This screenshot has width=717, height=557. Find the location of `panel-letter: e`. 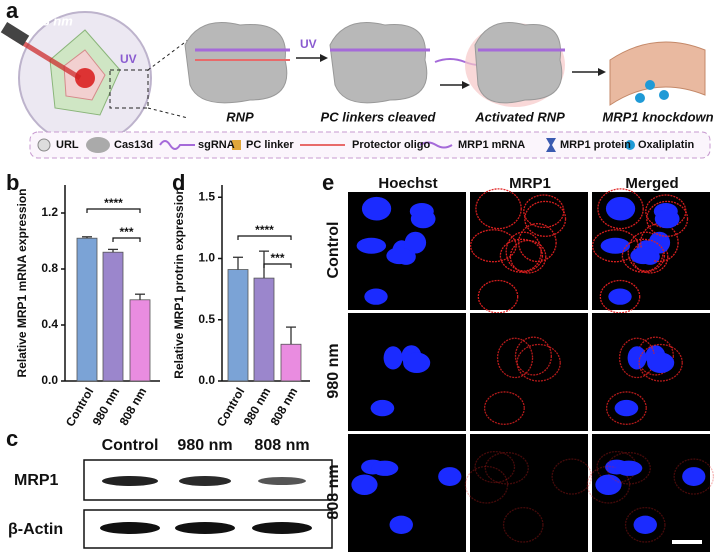

panel-letter: e is located at coordinates (328, 182).